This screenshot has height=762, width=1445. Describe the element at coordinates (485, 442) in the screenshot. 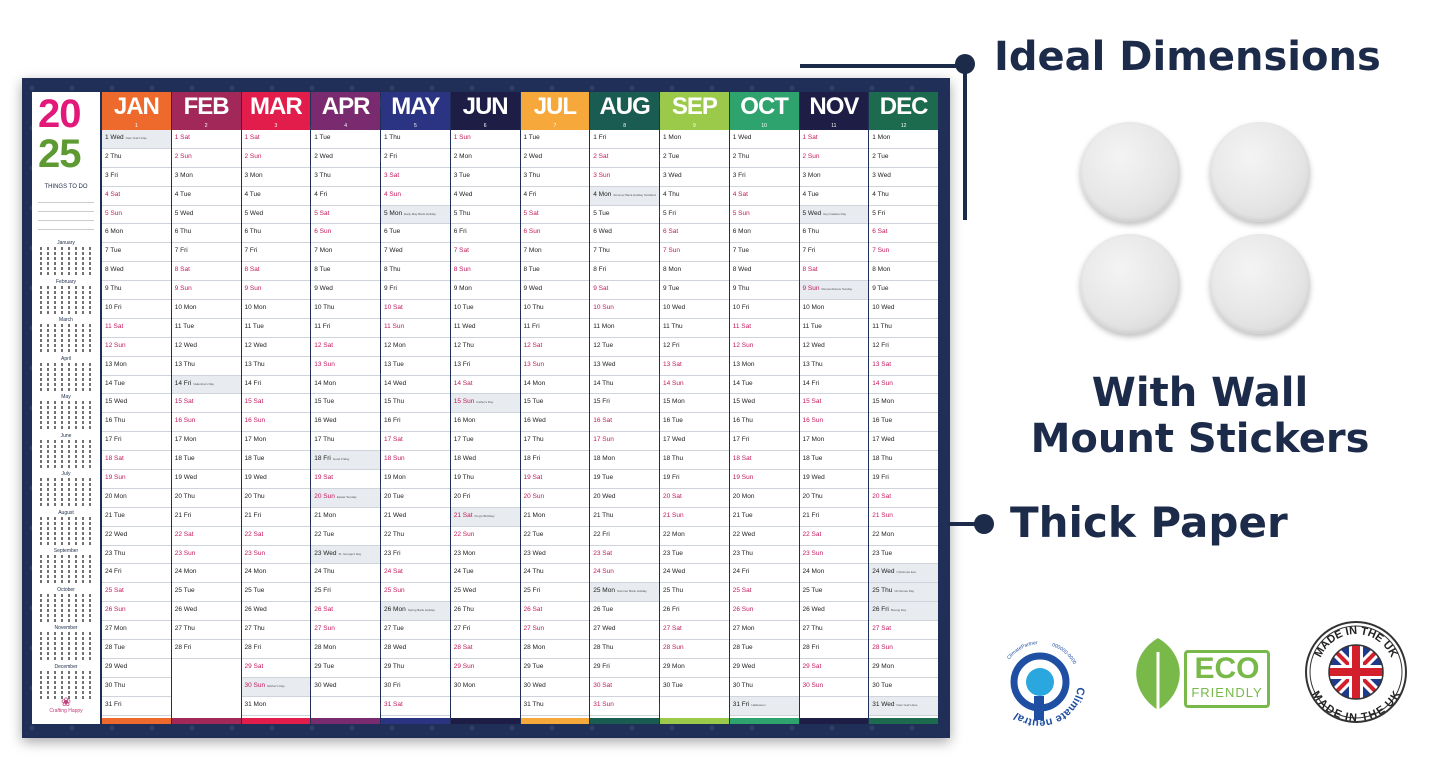

I see `day-row: 17 Tue` at that location.